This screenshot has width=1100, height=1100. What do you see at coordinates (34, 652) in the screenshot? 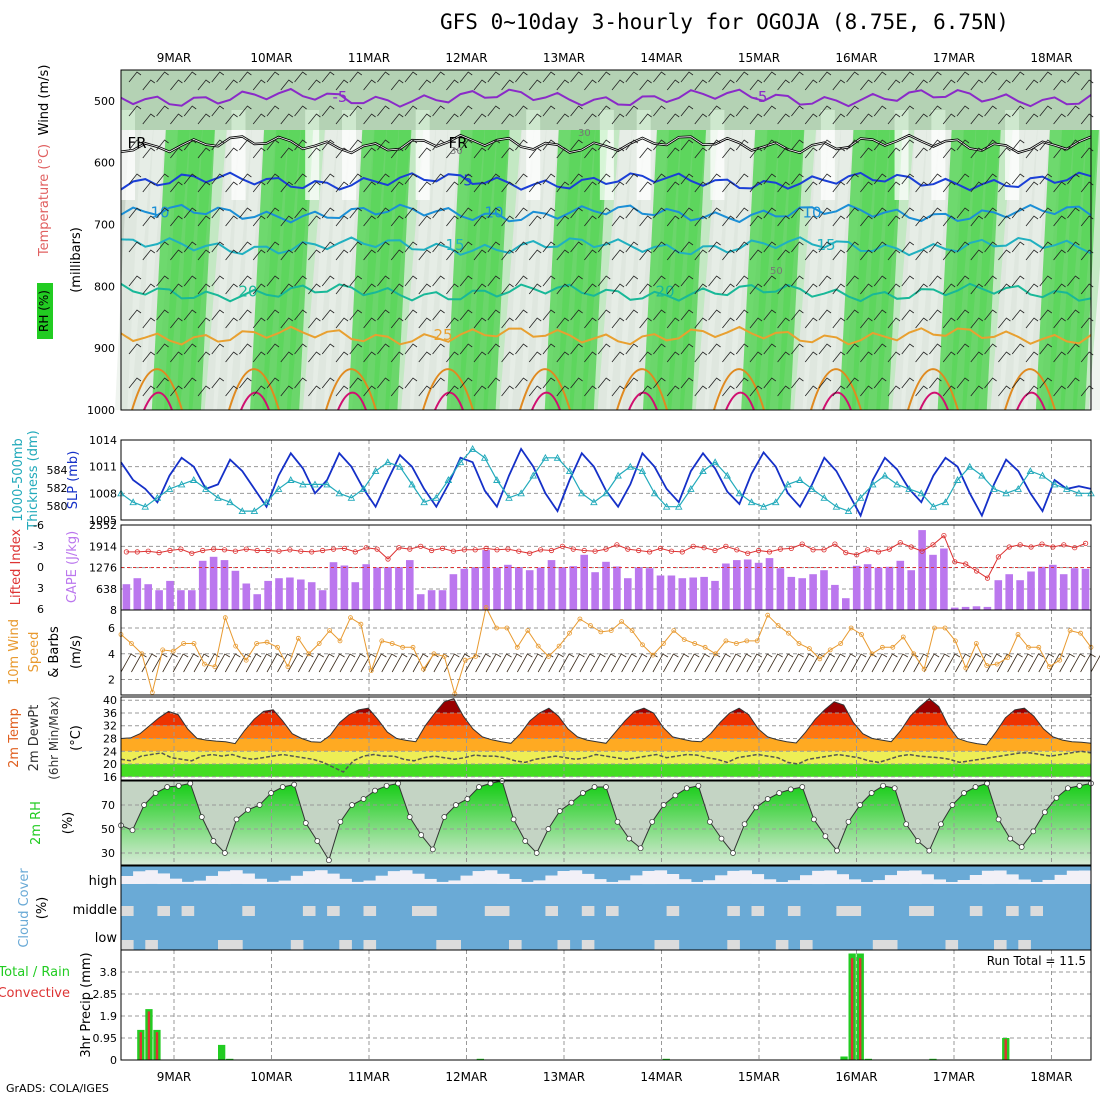
I see `wind-axis-label: Speed` at bounding box center [34, 652].